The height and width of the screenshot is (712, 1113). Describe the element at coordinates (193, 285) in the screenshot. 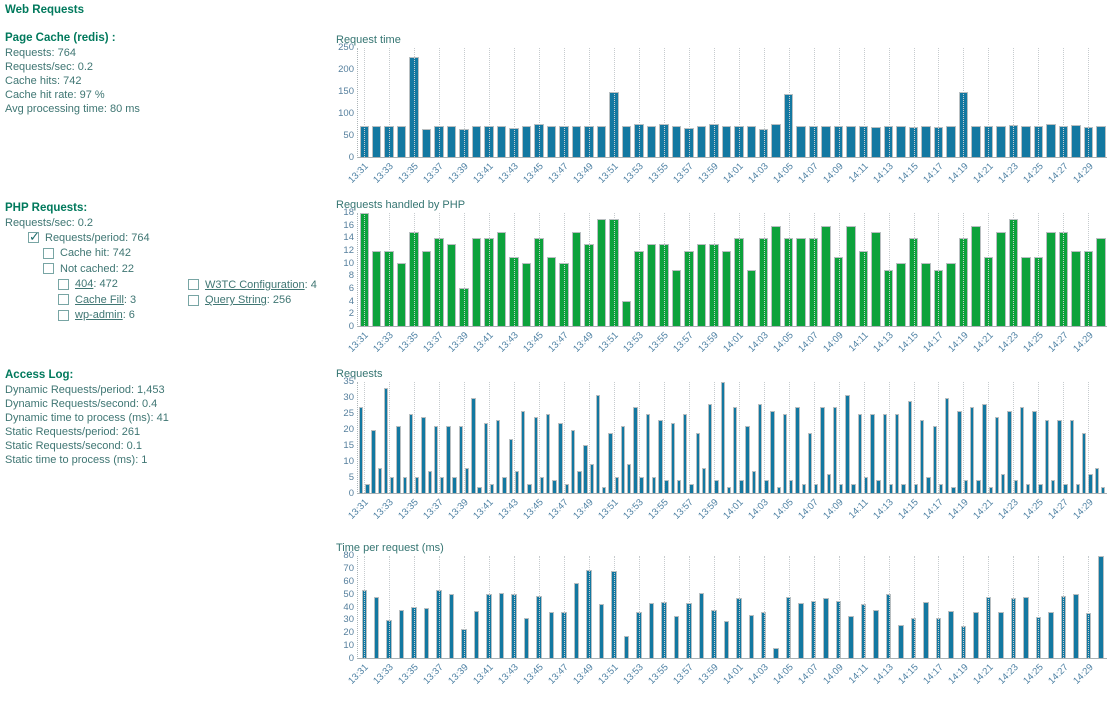

I see `checkbox-w3tc-configuration` at that location.